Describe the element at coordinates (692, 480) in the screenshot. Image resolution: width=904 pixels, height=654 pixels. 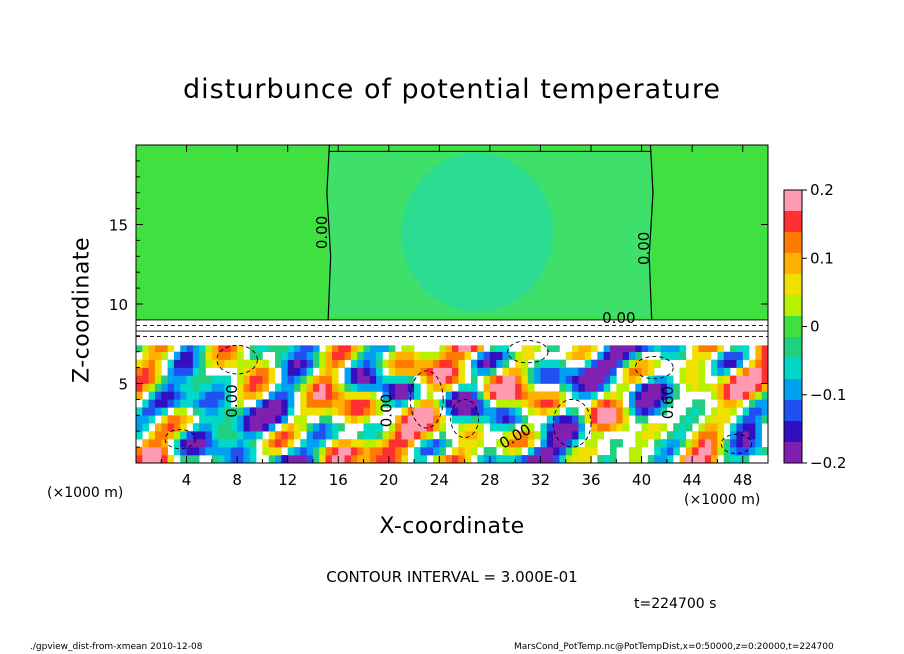
I see `x-tick-label: 44` at that location.